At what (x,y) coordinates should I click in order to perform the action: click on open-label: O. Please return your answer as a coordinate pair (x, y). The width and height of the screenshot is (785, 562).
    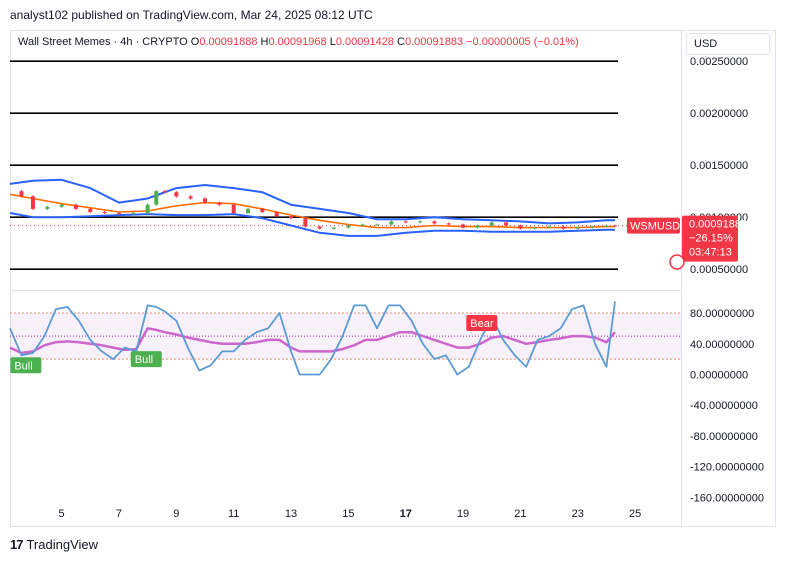
    Looking at the image, I should click on (195, 42).